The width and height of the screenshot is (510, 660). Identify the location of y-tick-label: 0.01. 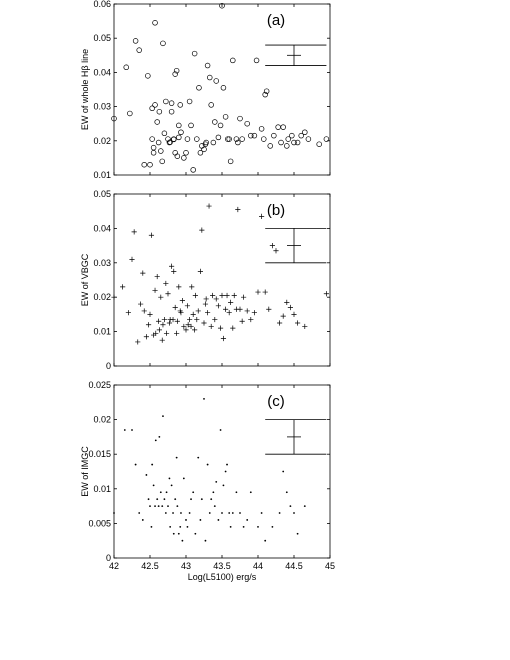
(102, 175).